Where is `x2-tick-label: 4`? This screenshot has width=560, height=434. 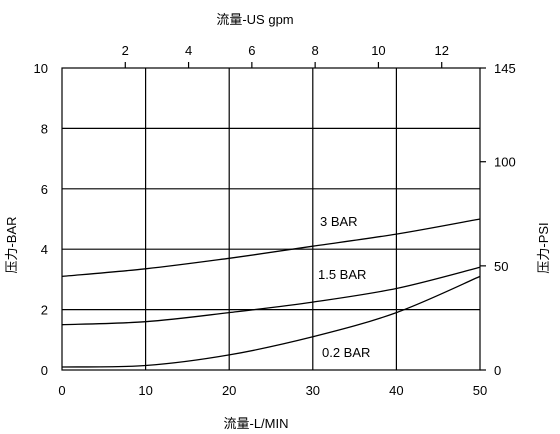 x2-tick-label: 4 is located at coordinates (188, 50).